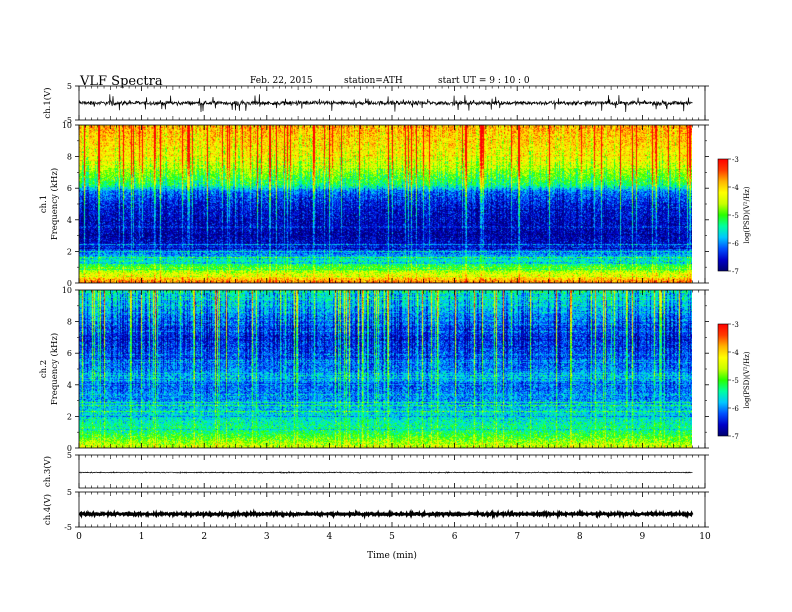 This screenshot has height=612, width=792. What do you see at coordinates (330, 537) in the screenshot?
I see `x-tick-label: 4` at bounding box center [330, 537].